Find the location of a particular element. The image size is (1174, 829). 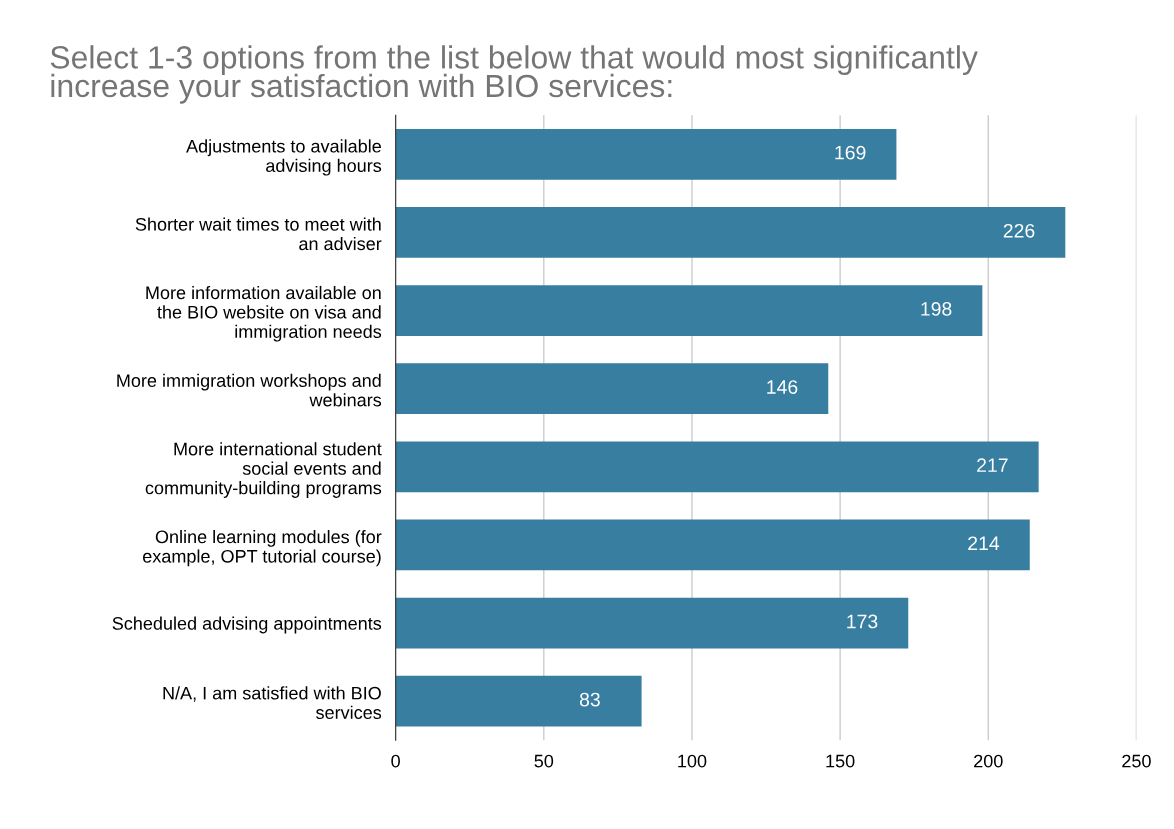

x-tick-label: 50 is located at coordinates (544, 761).